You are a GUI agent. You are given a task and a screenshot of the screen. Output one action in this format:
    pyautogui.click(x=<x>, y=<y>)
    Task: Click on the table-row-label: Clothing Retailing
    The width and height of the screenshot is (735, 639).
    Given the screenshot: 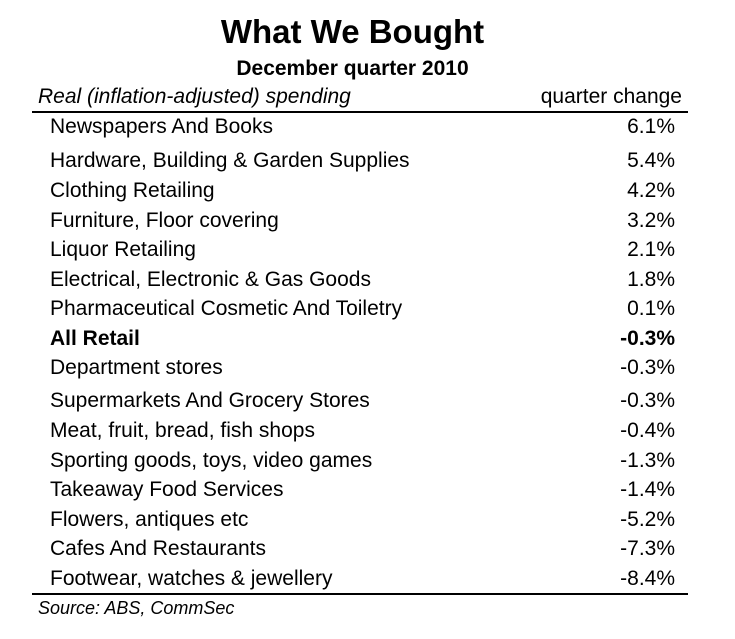 What is the action you would take?
    pyautogui.click(x=132, y=190)
    